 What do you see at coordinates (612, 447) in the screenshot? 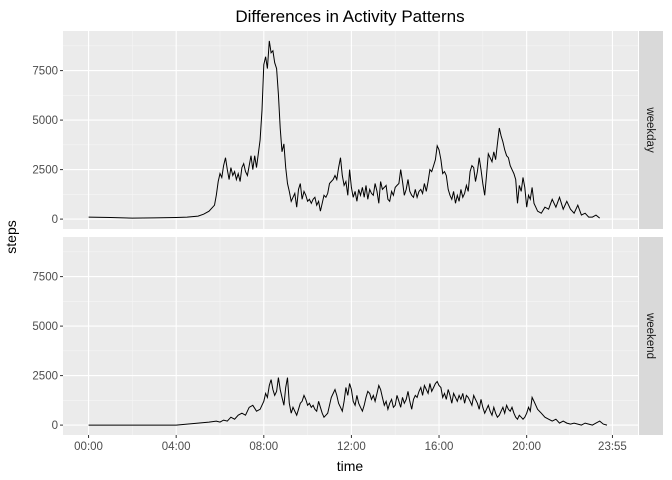
I see `x-tick-label: 23:55` at bounding box center [612, 447].